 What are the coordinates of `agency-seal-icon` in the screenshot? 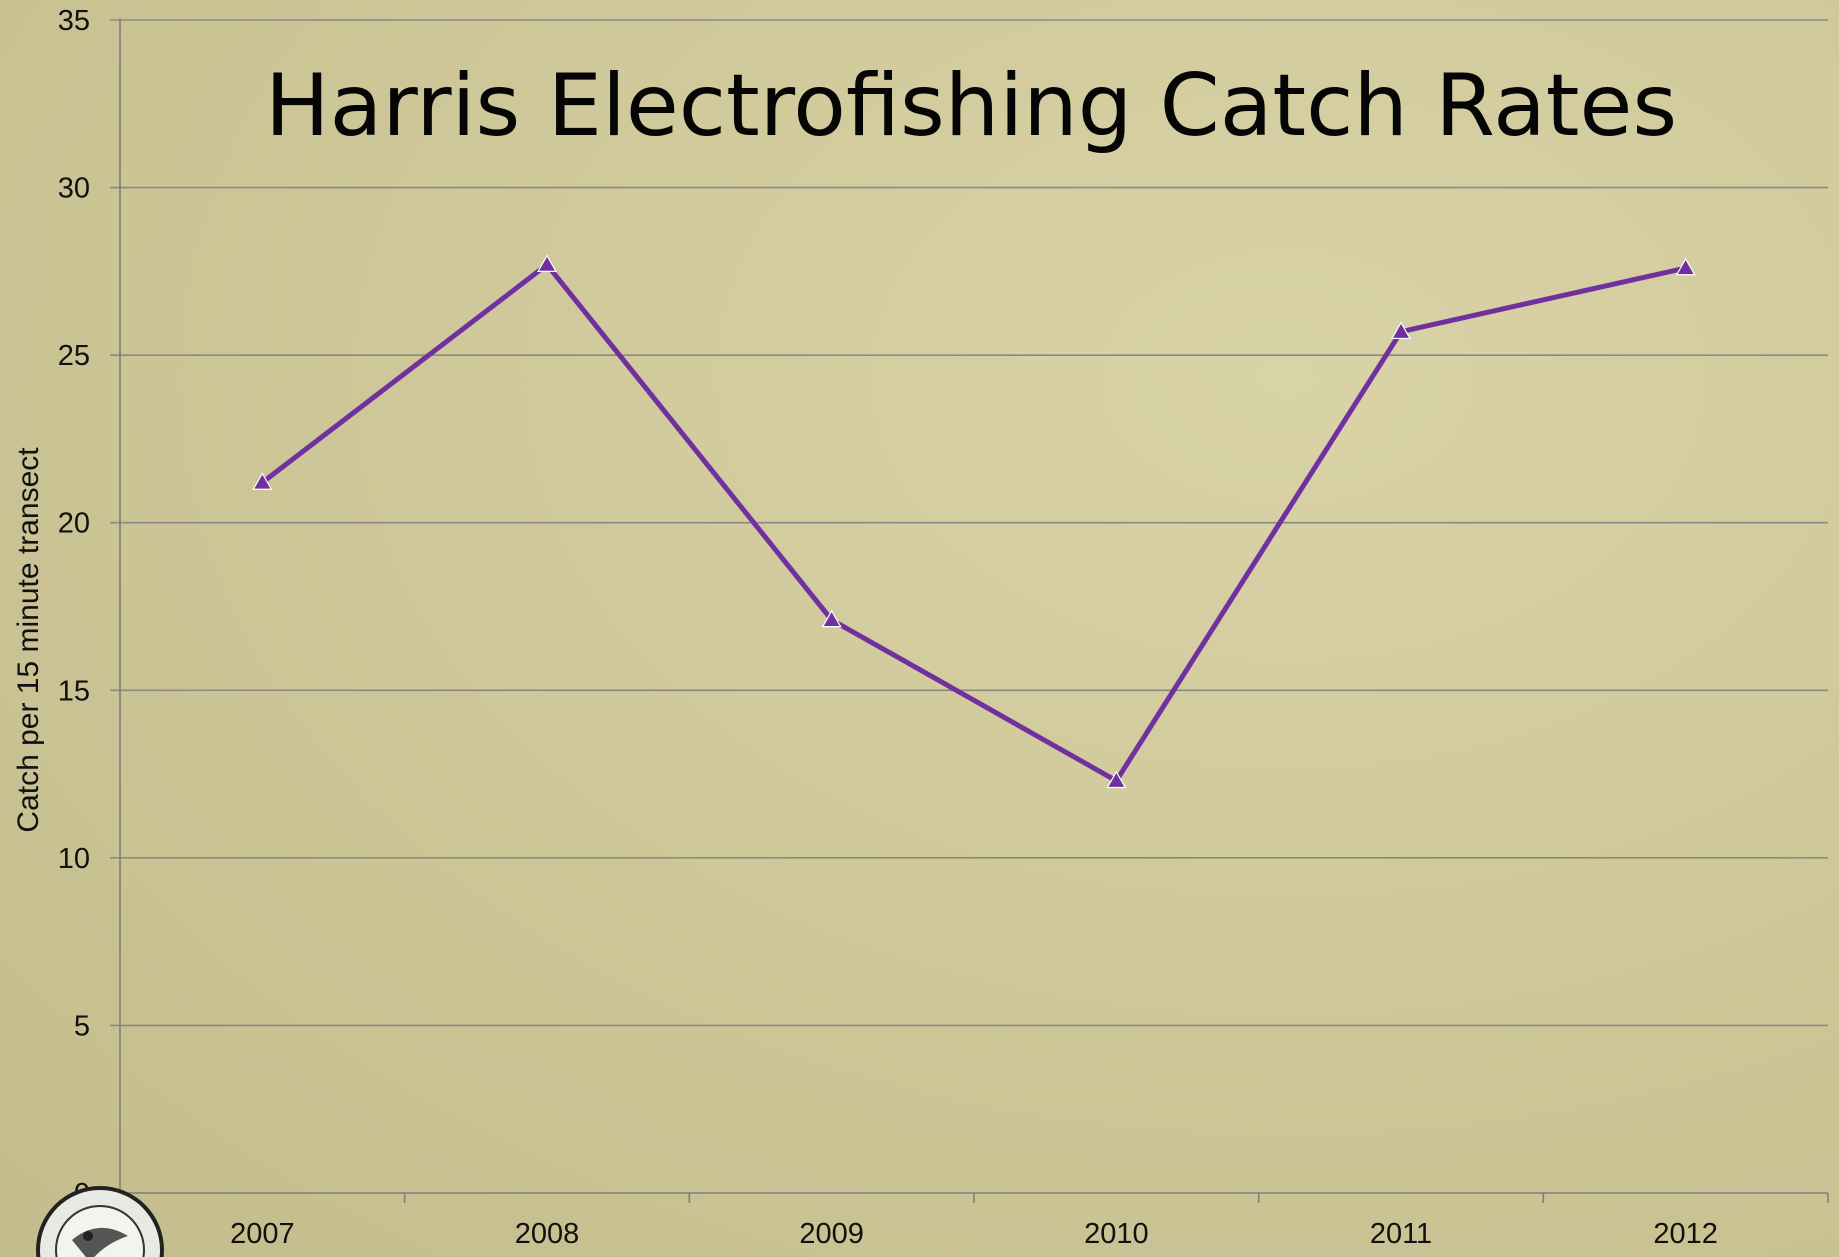 It's located at (100, 1221).